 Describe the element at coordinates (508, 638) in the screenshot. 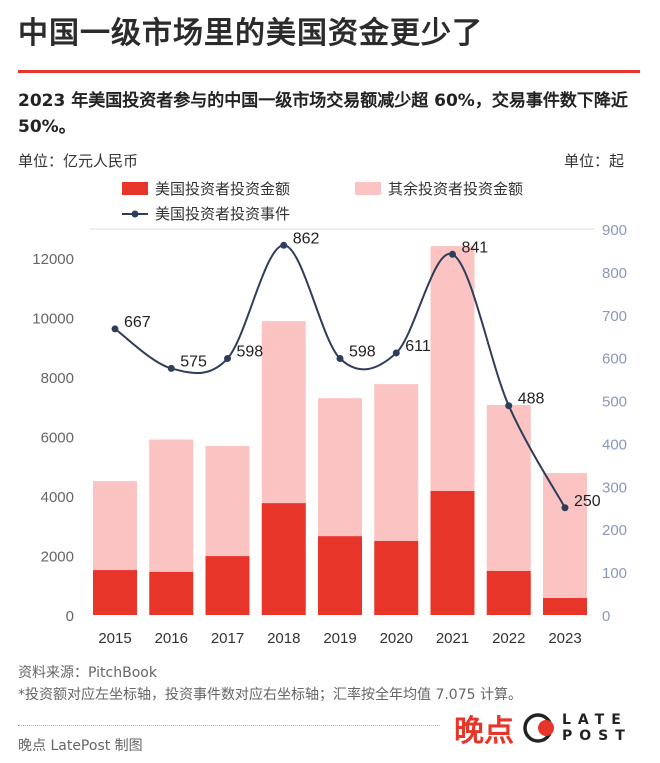

I see `x-axis-tick: 2022` at that location.